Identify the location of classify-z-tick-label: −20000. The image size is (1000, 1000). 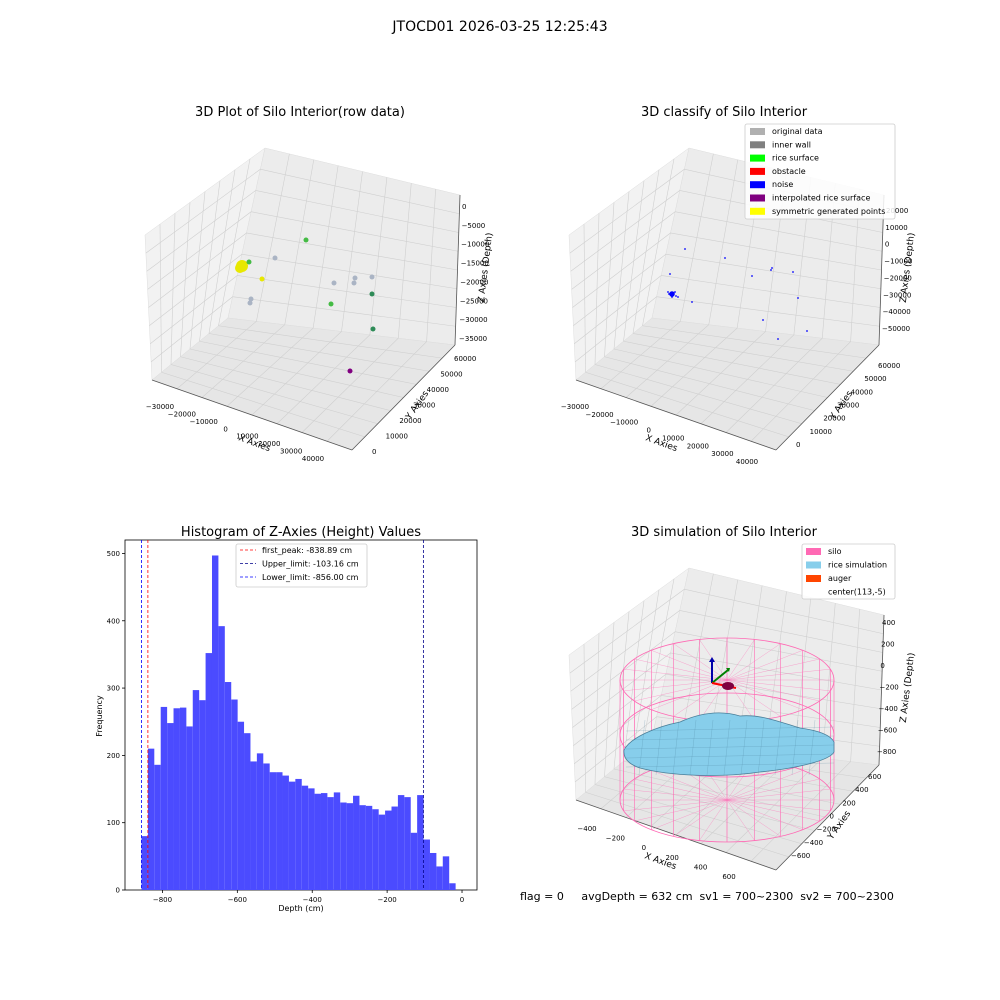
(898, 278).